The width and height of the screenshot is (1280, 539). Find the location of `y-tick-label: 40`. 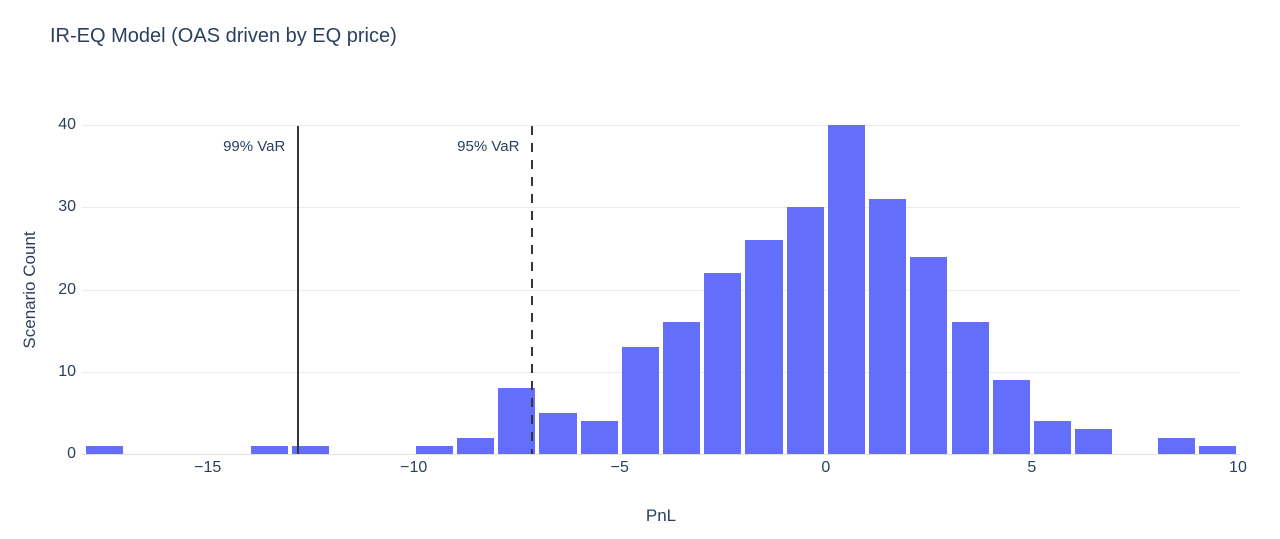

y-tick-label: 40 is located at coordinates (67, 124).